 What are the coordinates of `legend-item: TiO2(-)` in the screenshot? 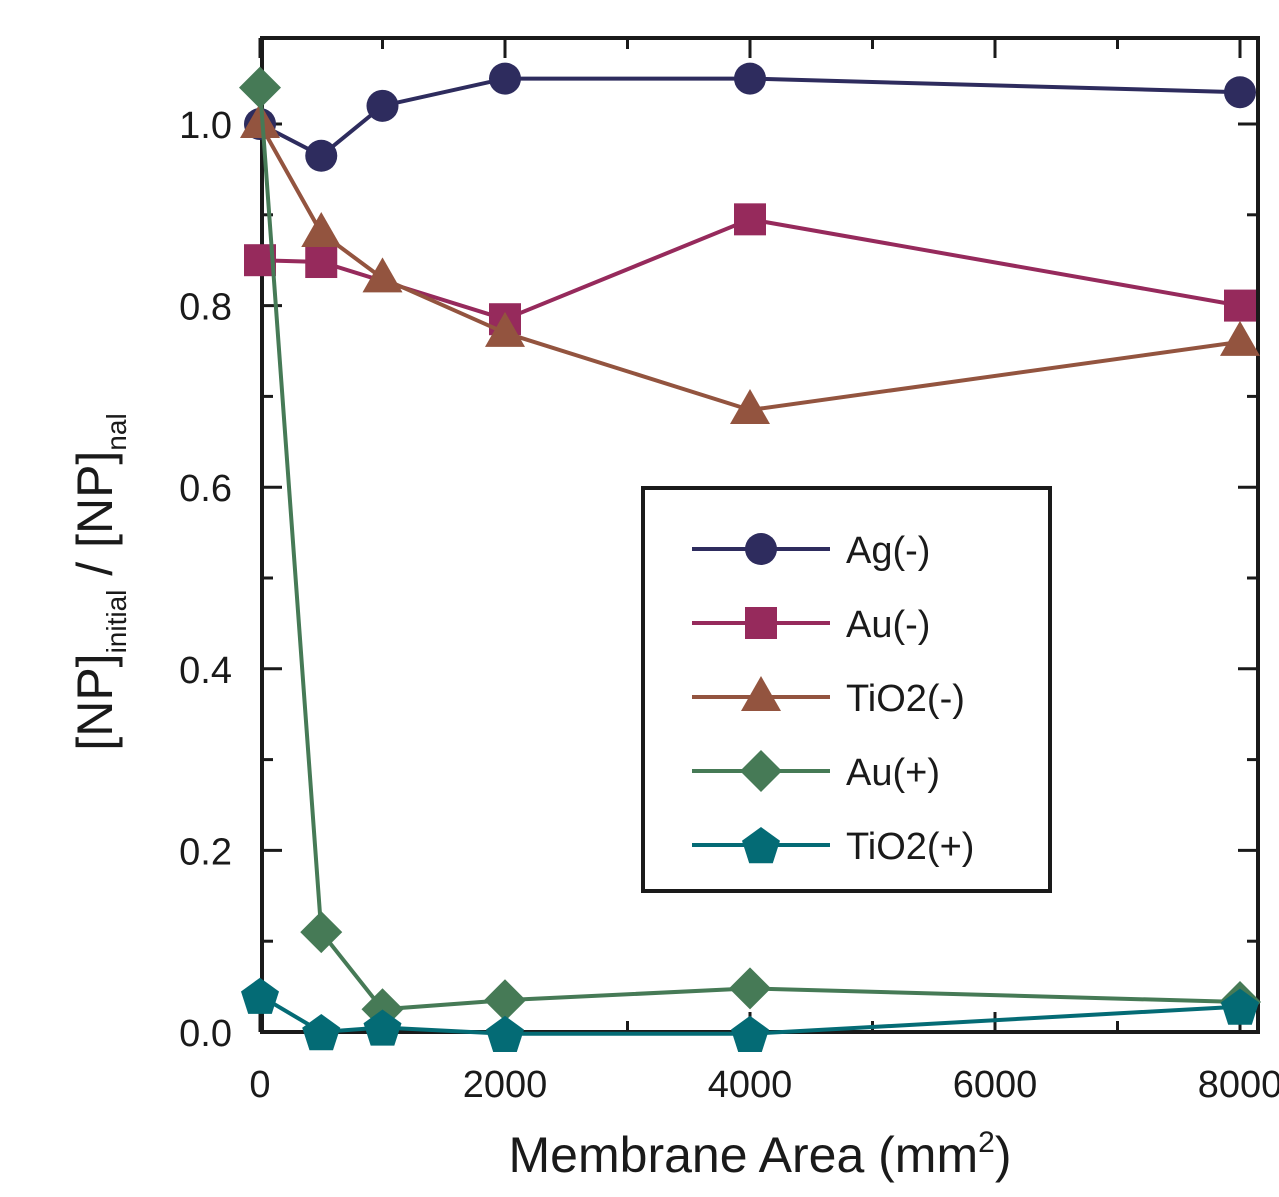 It's located at (828, 698).